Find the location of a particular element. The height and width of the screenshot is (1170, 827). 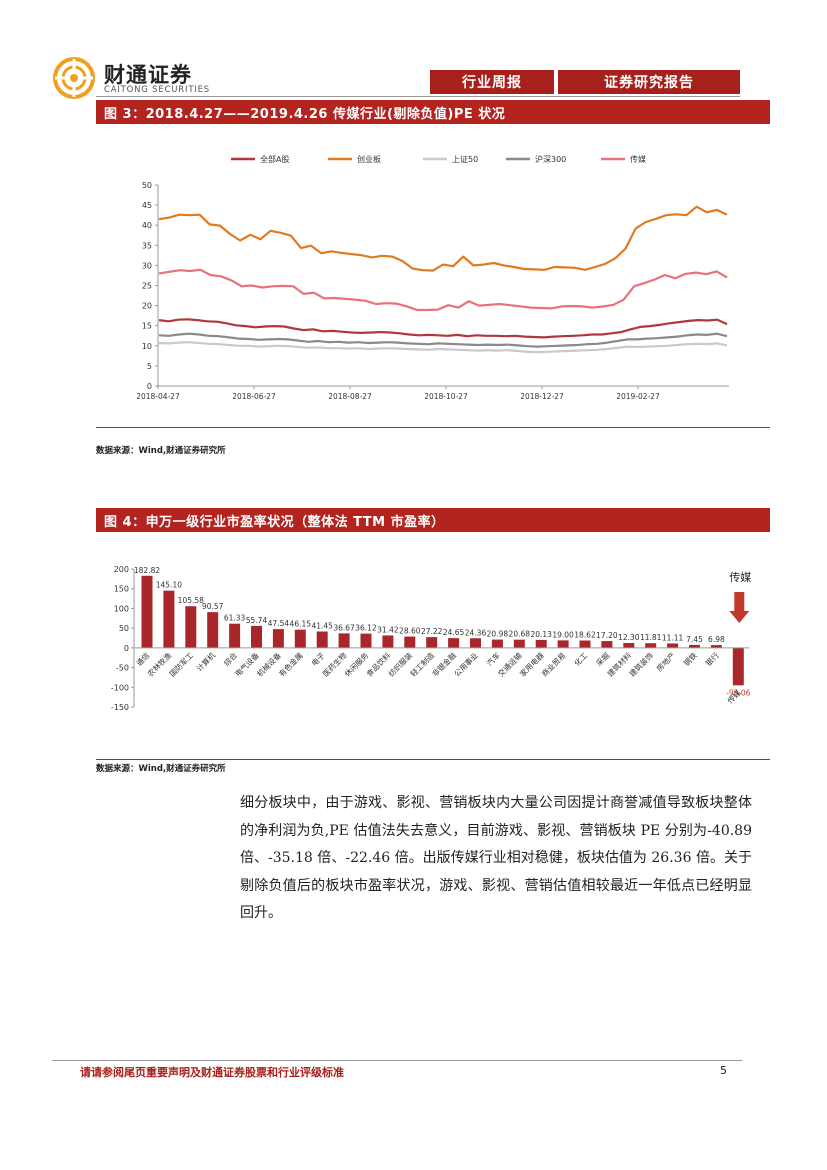

y-tick-label: 15 is located at coordinates (147, 326).